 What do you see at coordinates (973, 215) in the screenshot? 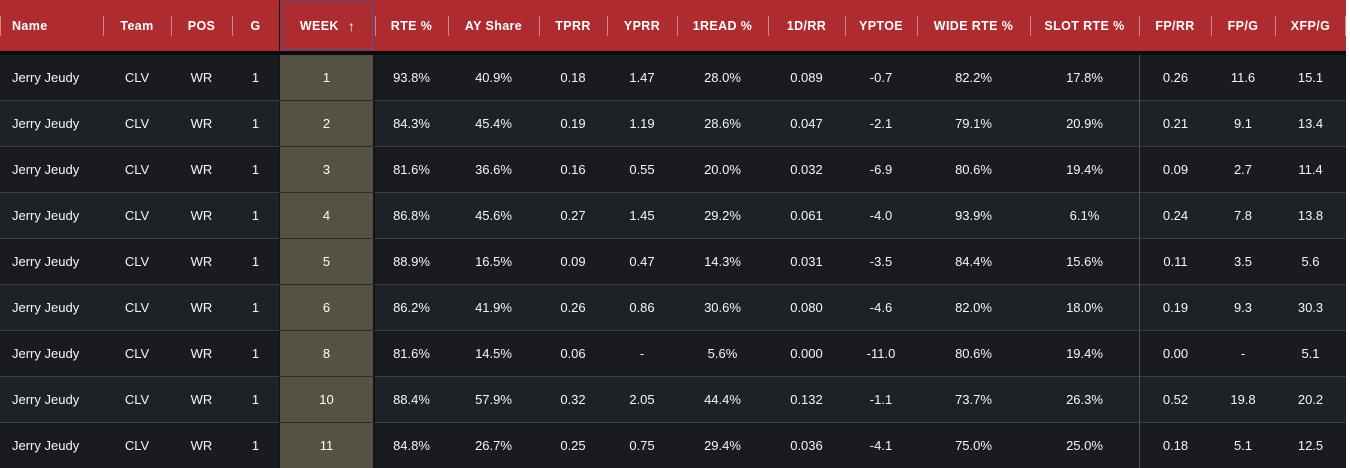
I see `cell-wide_rte_pct: 93.9%` at bounding box center [973, 215].